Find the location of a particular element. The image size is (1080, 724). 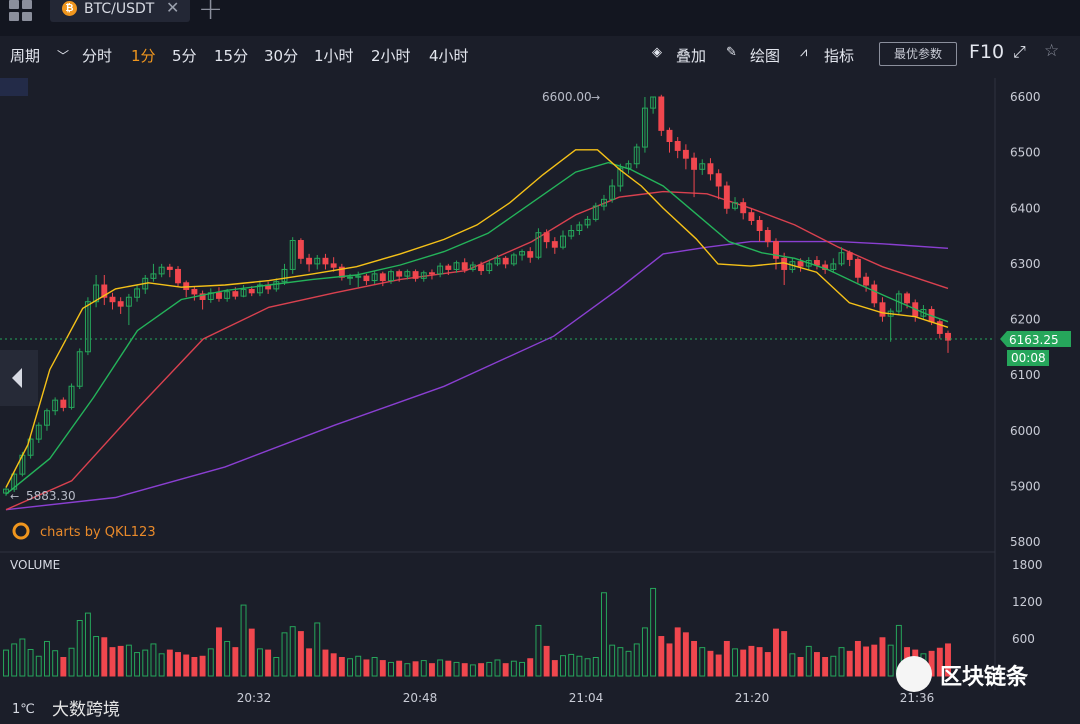

interval-2h: 2小时 is located at coordinates (391, 56).